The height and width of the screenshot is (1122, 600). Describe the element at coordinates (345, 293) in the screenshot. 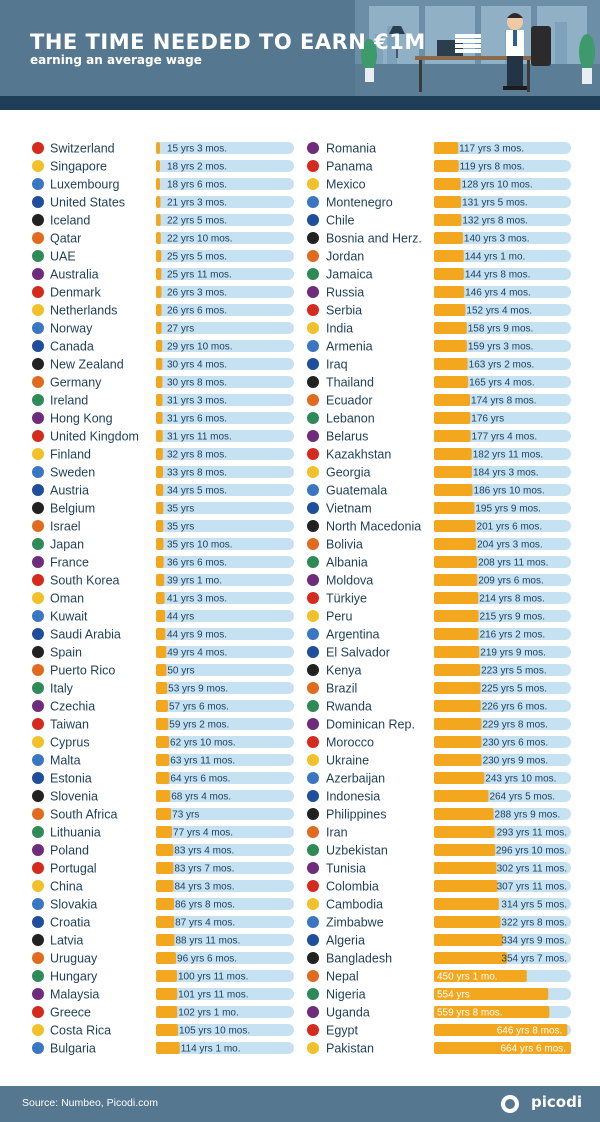

I see `country-label: Russia` at that location.